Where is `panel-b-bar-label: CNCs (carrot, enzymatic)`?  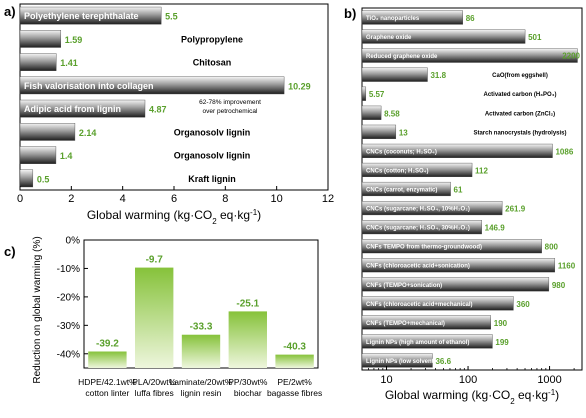
panel-b-bar-label: CNCs (carrot, enzymatic) is located at coordinates (401, 191).